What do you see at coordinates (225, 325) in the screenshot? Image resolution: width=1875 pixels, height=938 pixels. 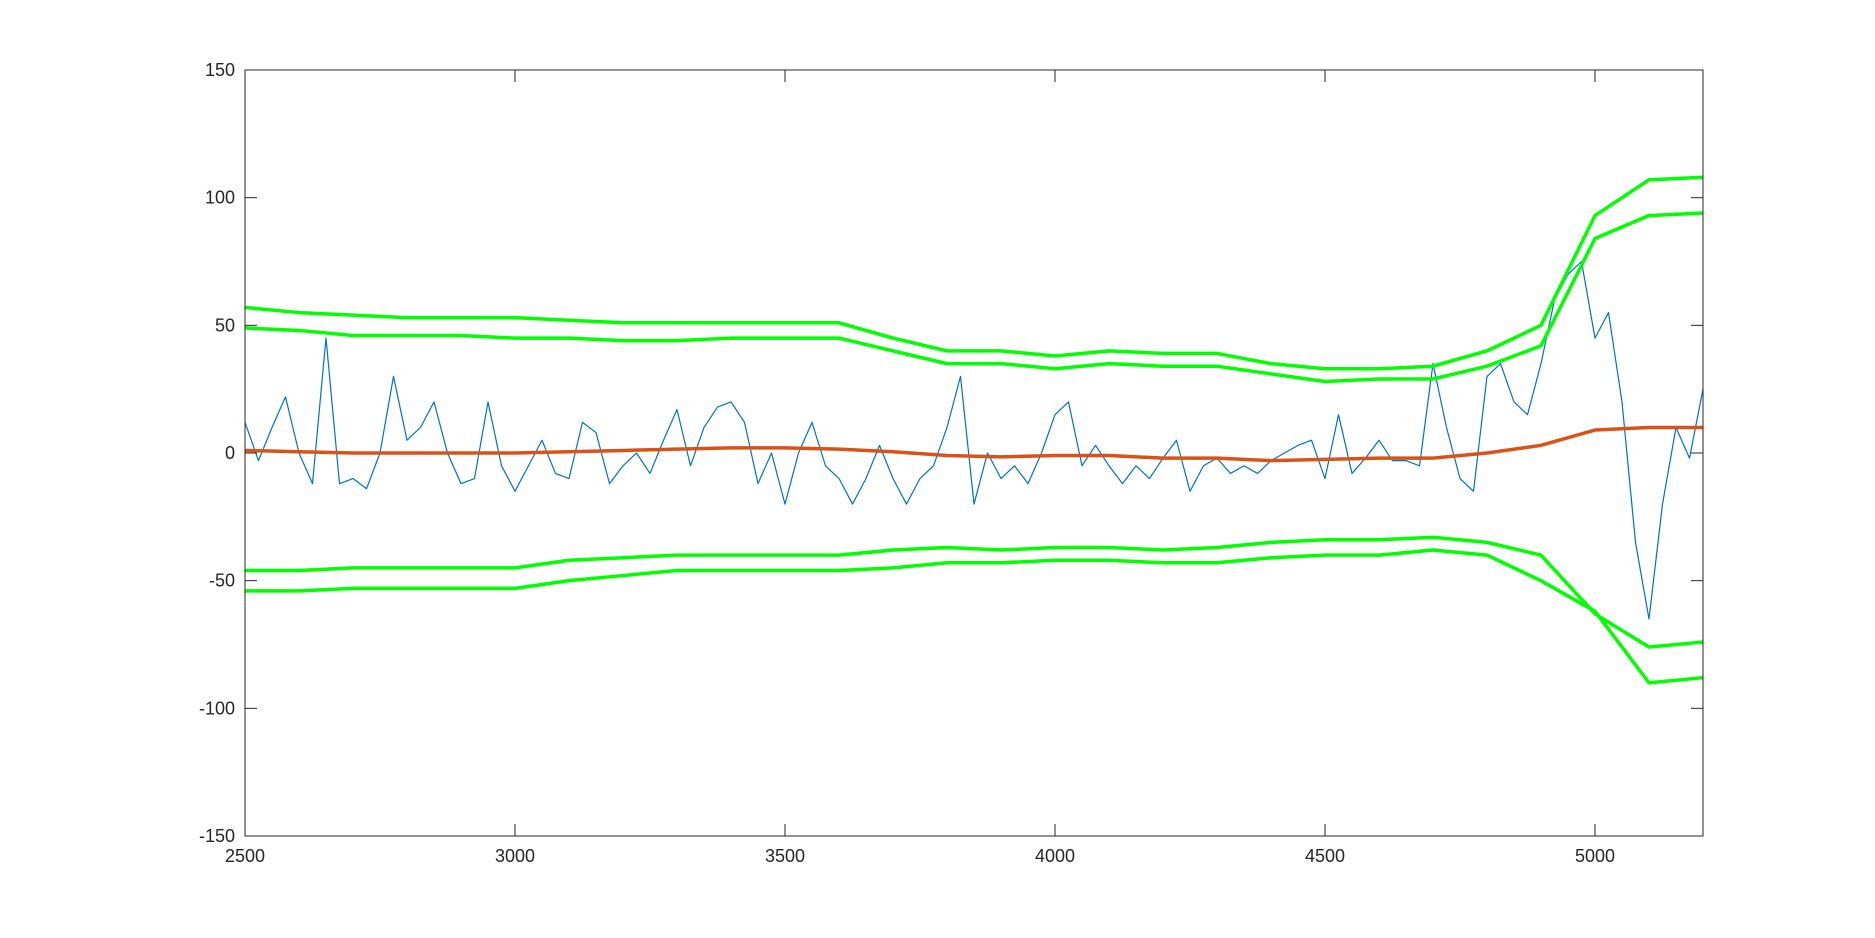 I see `y-tick-label: 50` at bounding box center [225, 325].